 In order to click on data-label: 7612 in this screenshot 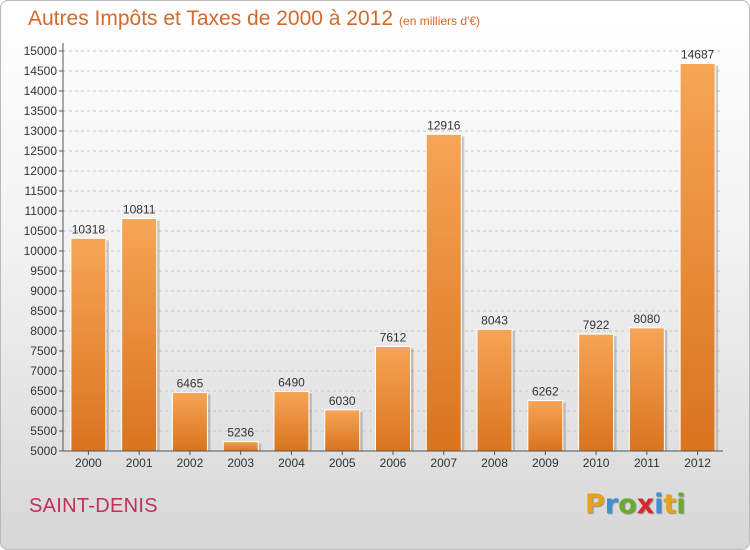, I will do `click(393, 338)`.